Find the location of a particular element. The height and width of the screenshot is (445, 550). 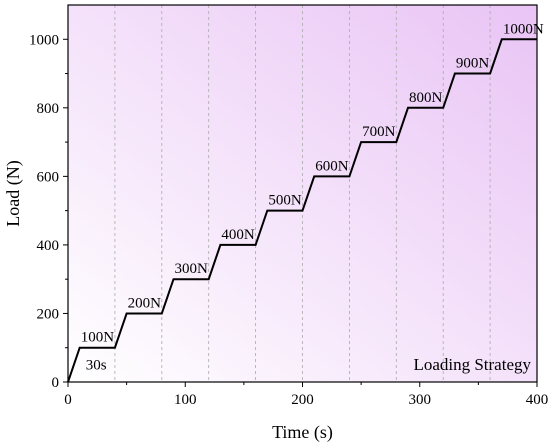

y-tick-label: 400 is located at coordinates (48, 246).